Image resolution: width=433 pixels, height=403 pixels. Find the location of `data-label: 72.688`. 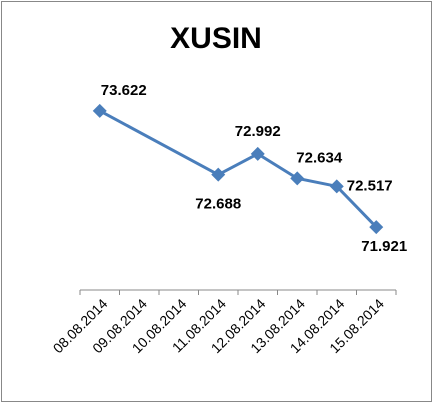

data-label: 72.688 is located at coordinates (218, 204).